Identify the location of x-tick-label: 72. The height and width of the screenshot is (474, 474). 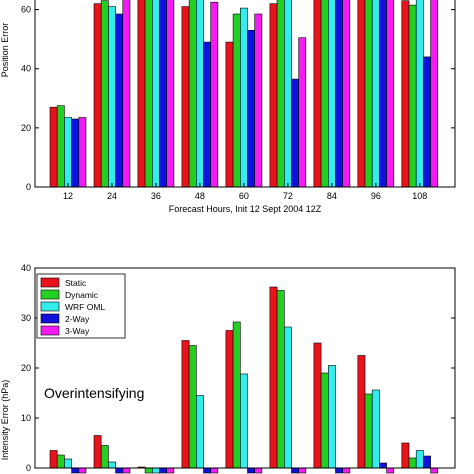
(288, 196).